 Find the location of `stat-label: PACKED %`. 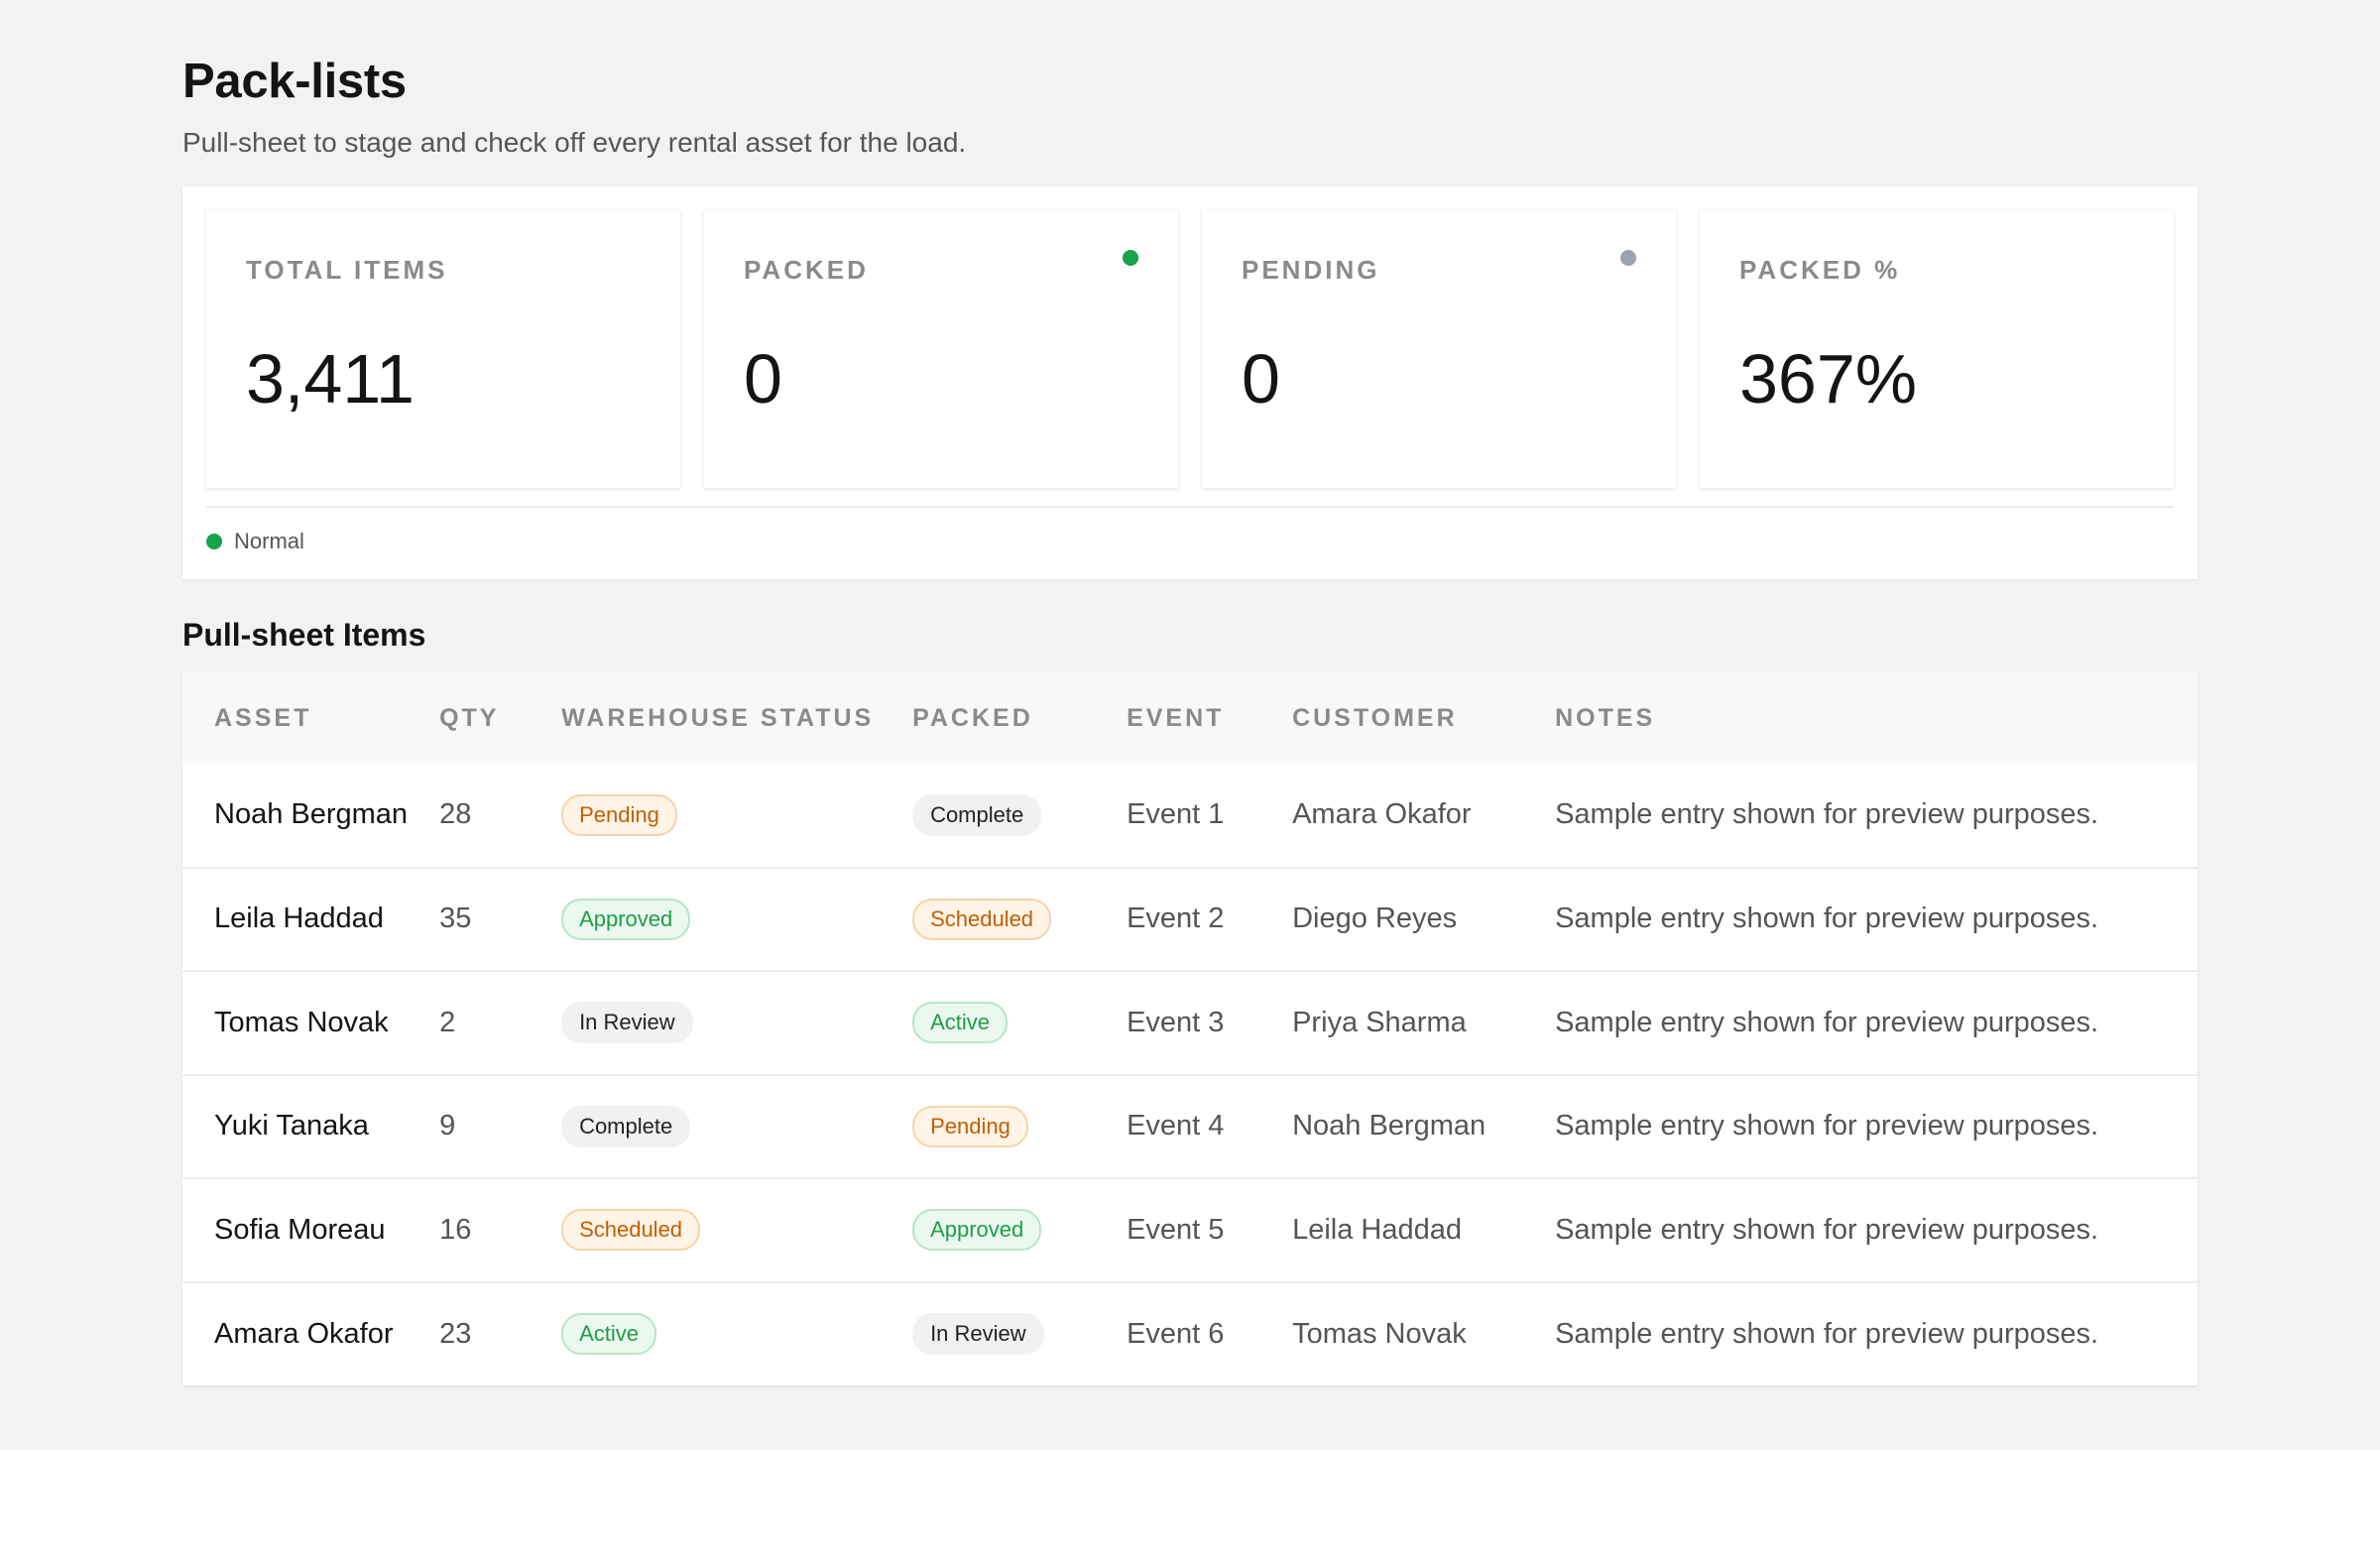

stat-label: PACKED % is located at coordinates (1820, 270).